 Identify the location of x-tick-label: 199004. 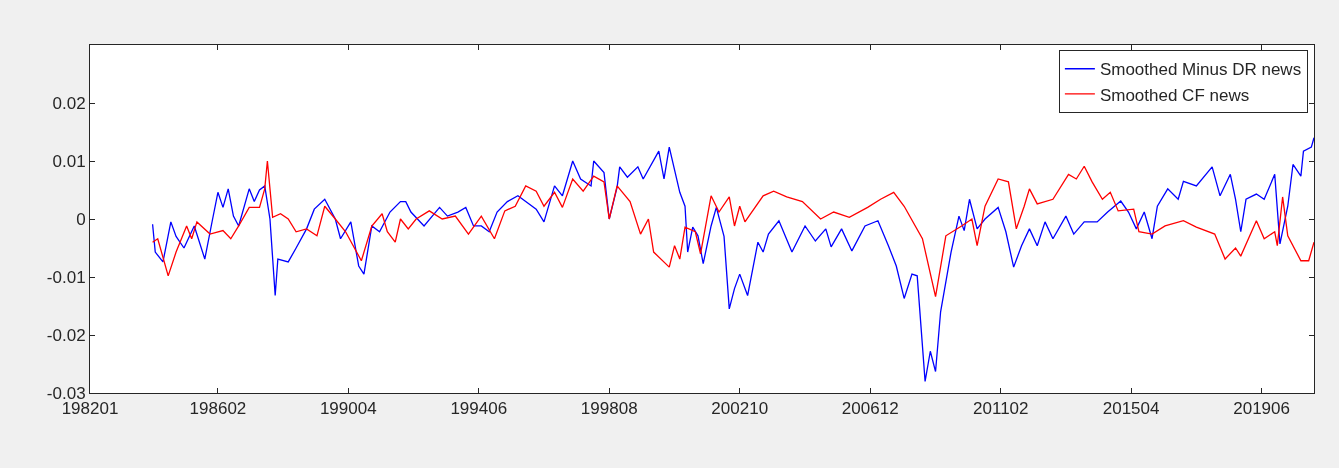
(348, 409).